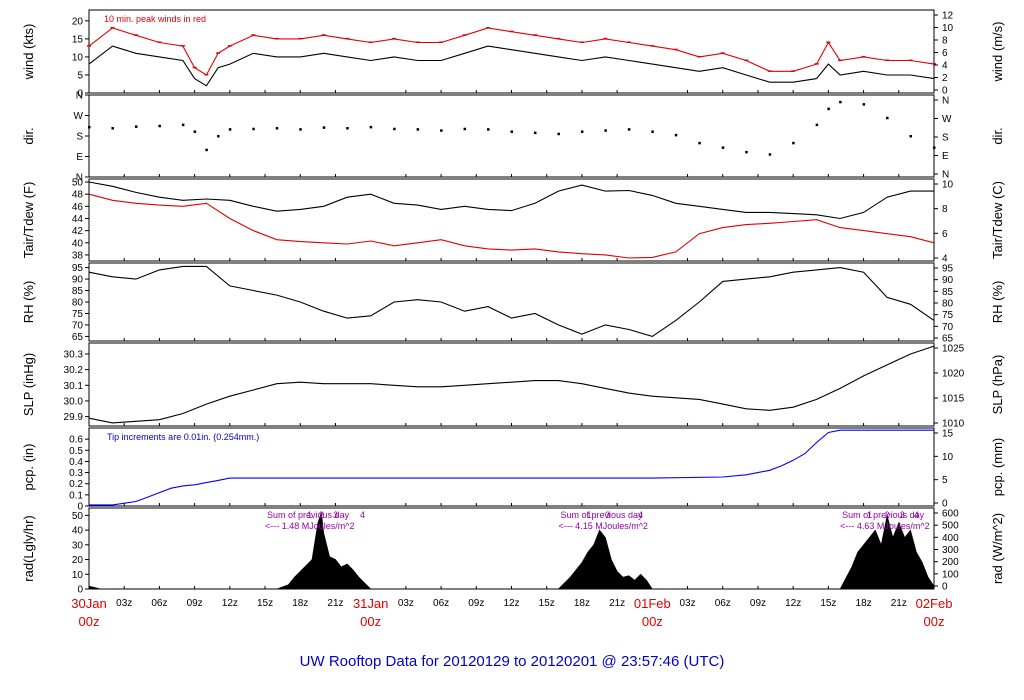 The width and height of the screenshot is (1024, 700). I want to click on rh-left-tick-label: 85, so click(78, 291).